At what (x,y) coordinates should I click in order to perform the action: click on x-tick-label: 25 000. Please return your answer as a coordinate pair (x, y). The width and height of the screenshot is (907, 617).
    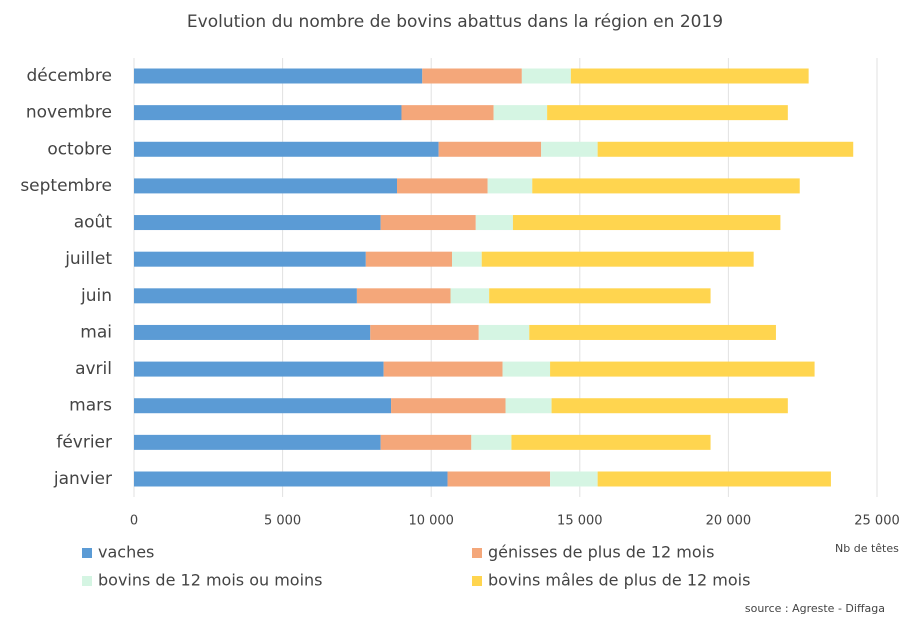
    Looking at the image, I should click on (877, 521).